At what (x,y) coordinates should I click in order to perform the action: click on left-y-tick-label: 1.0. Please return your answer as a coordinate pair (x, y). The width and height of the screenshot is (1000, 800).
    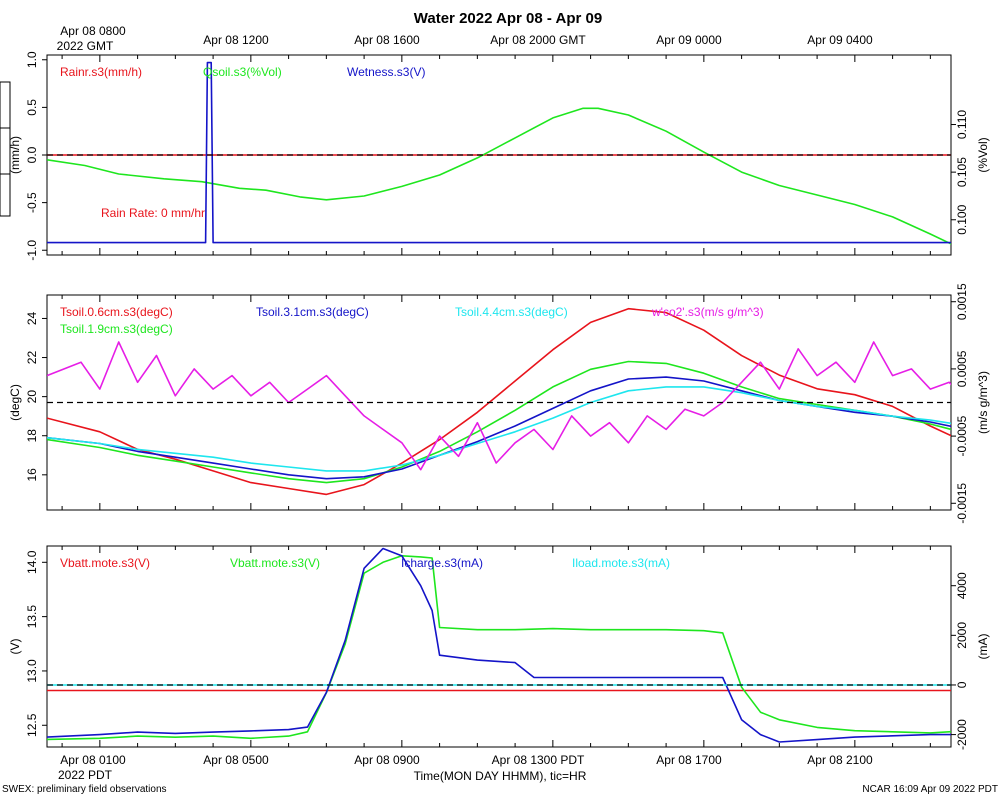
    Looking at the image, I should click on (32, 59).